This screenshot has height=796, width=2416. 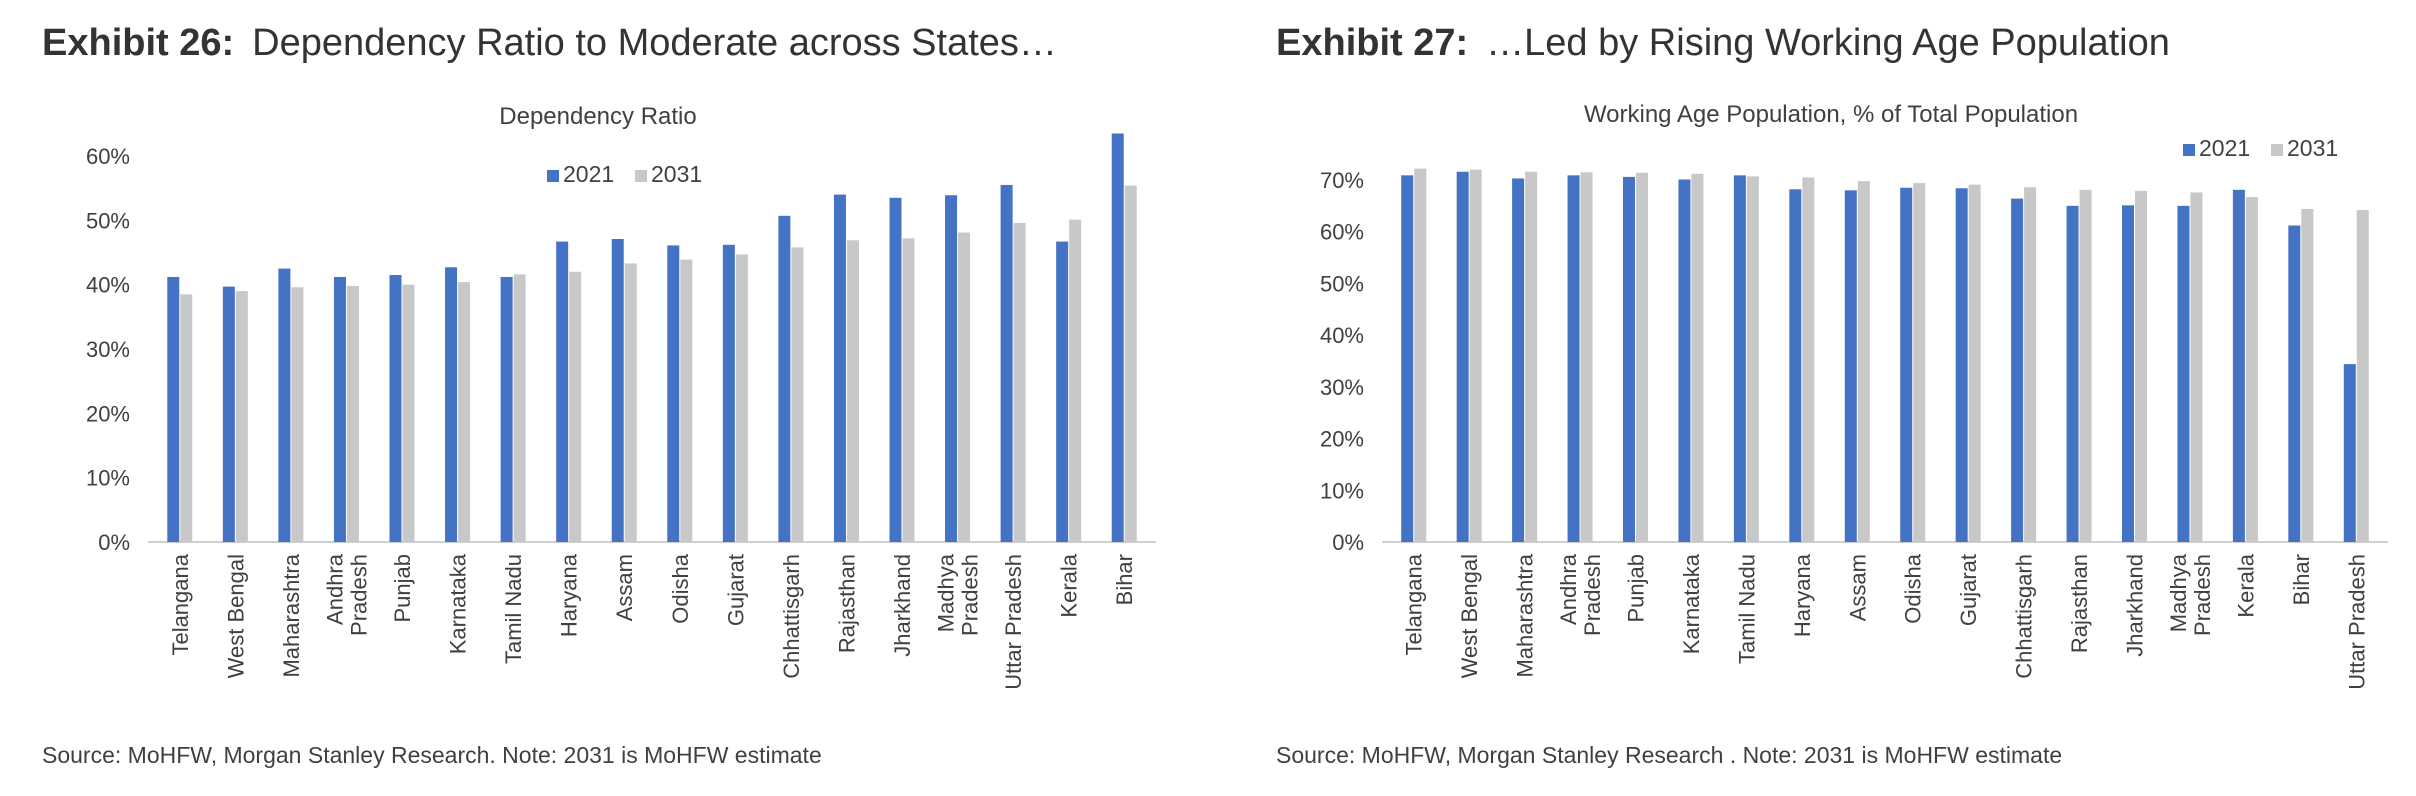 What do you see at coordinates (2349, 453) in the screenshot?
I see `bar-2021-uttar-pradesh` at bounding box center [2349, 453].